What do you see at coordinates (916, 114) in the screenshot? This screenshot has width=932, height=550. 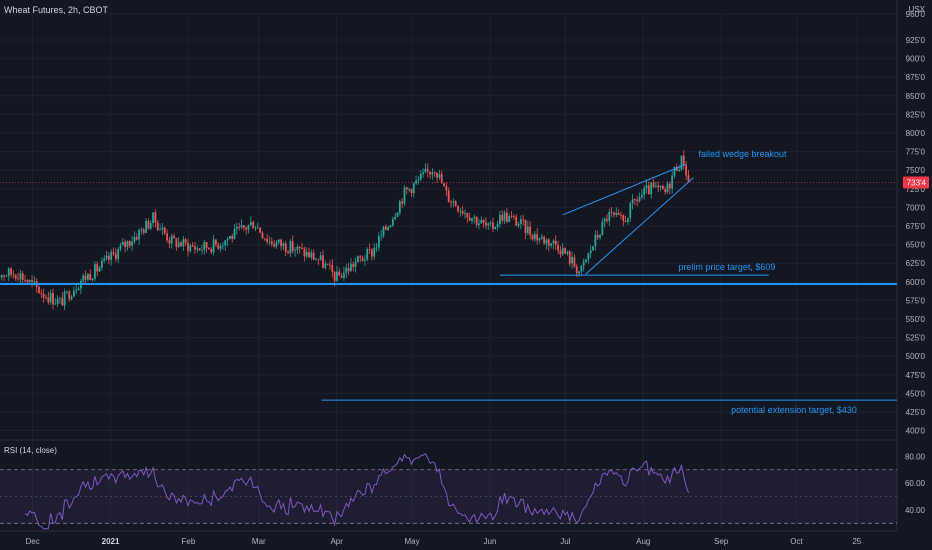 I see `price-tick-label: 825'0` at bounding box center [916, 114].